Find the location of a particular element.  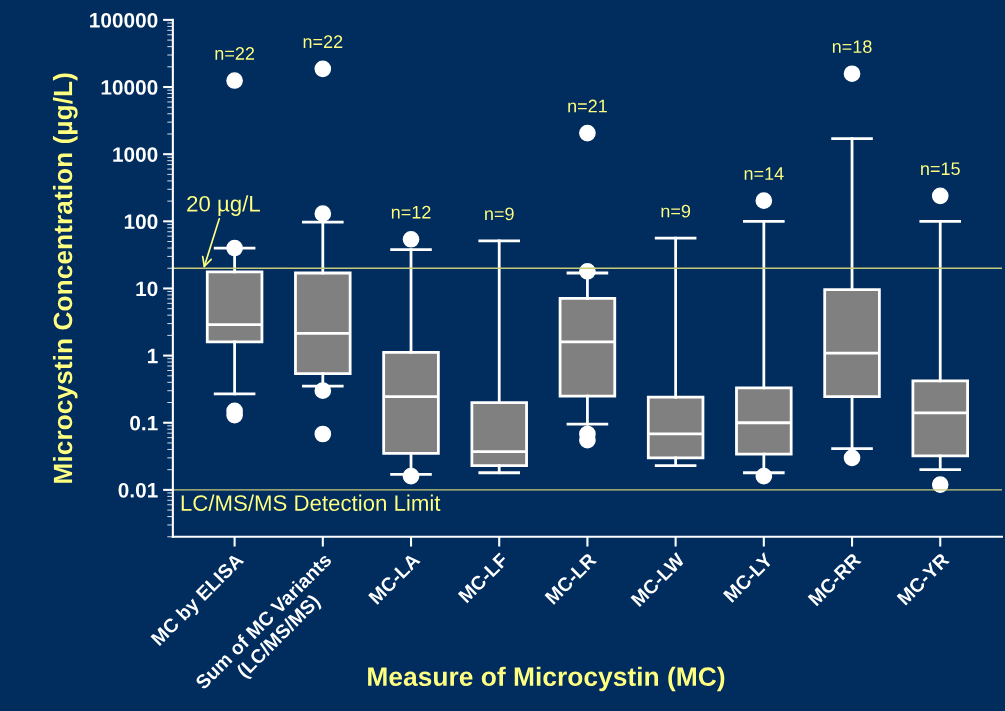

y-tick-label: 100 is located at coordinates (141, 222).